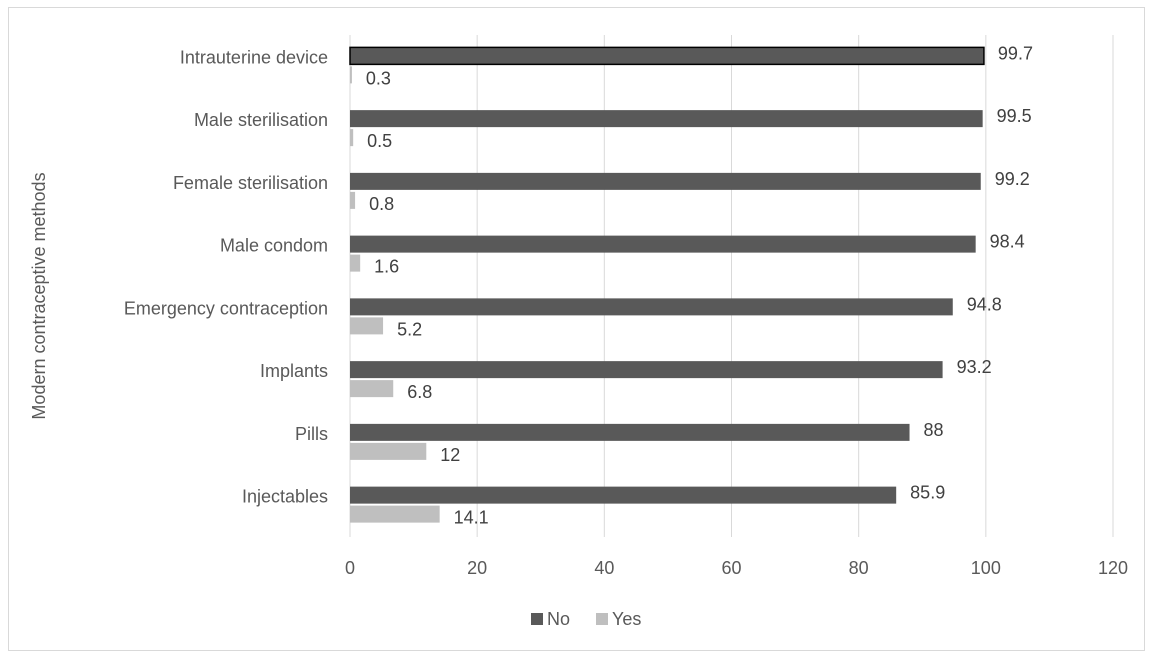  Describe the element at coordinates (226, 308) in the screenshot. I see `category-label: Emergency contraception` at that location.